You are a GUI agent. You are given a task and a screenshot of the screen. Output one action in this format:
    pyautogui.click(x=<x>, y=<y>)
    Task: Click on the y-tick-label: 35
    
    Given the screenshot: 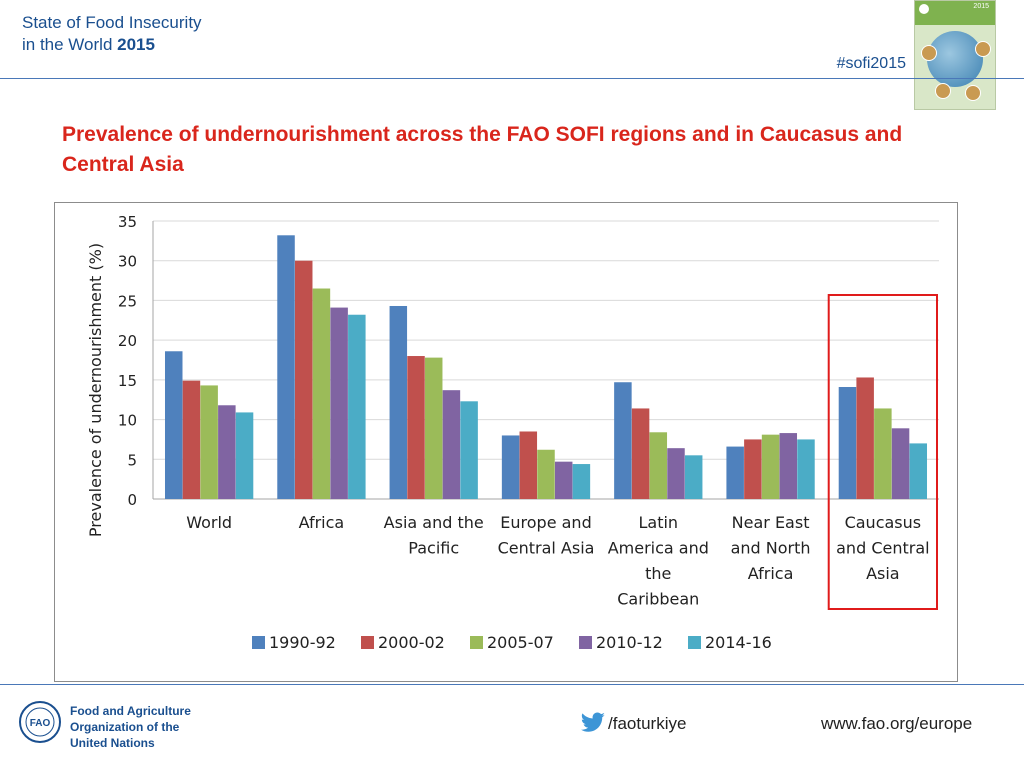 What is the action you would take?
    pyautogui.click(x=127, y=222)
    